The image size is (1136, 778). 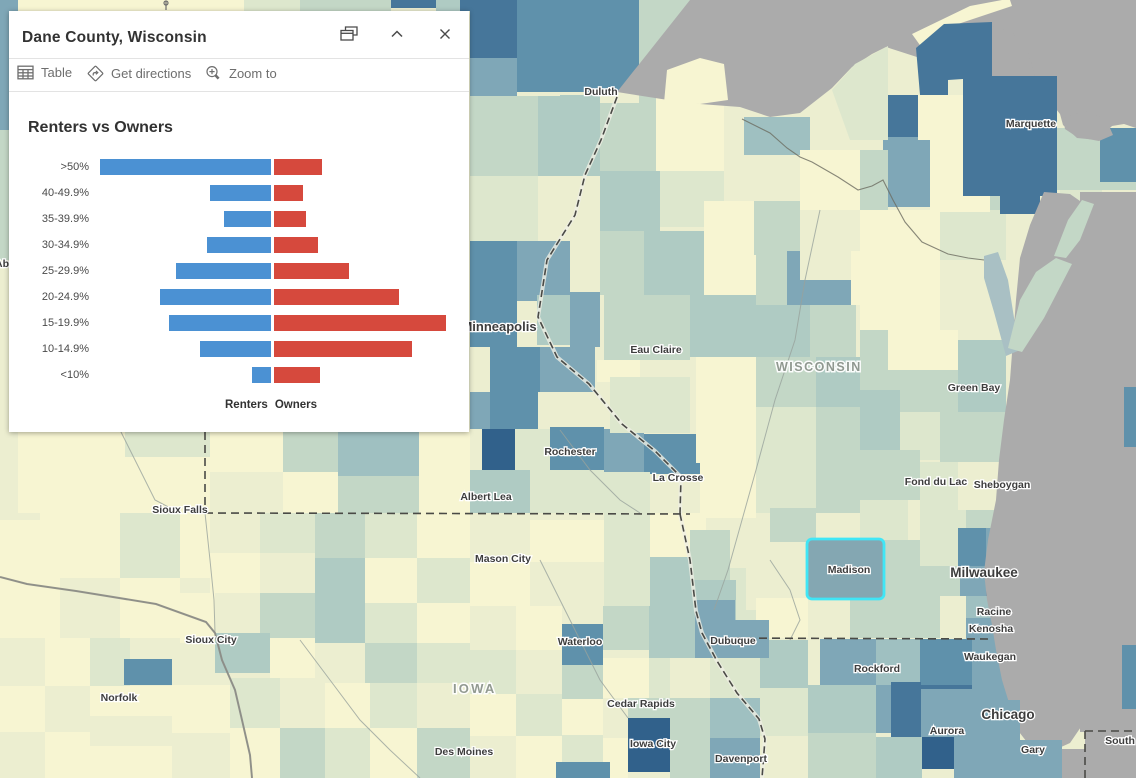 I want to click on svg-text: Minneapolis, so click(x=498, y=326).